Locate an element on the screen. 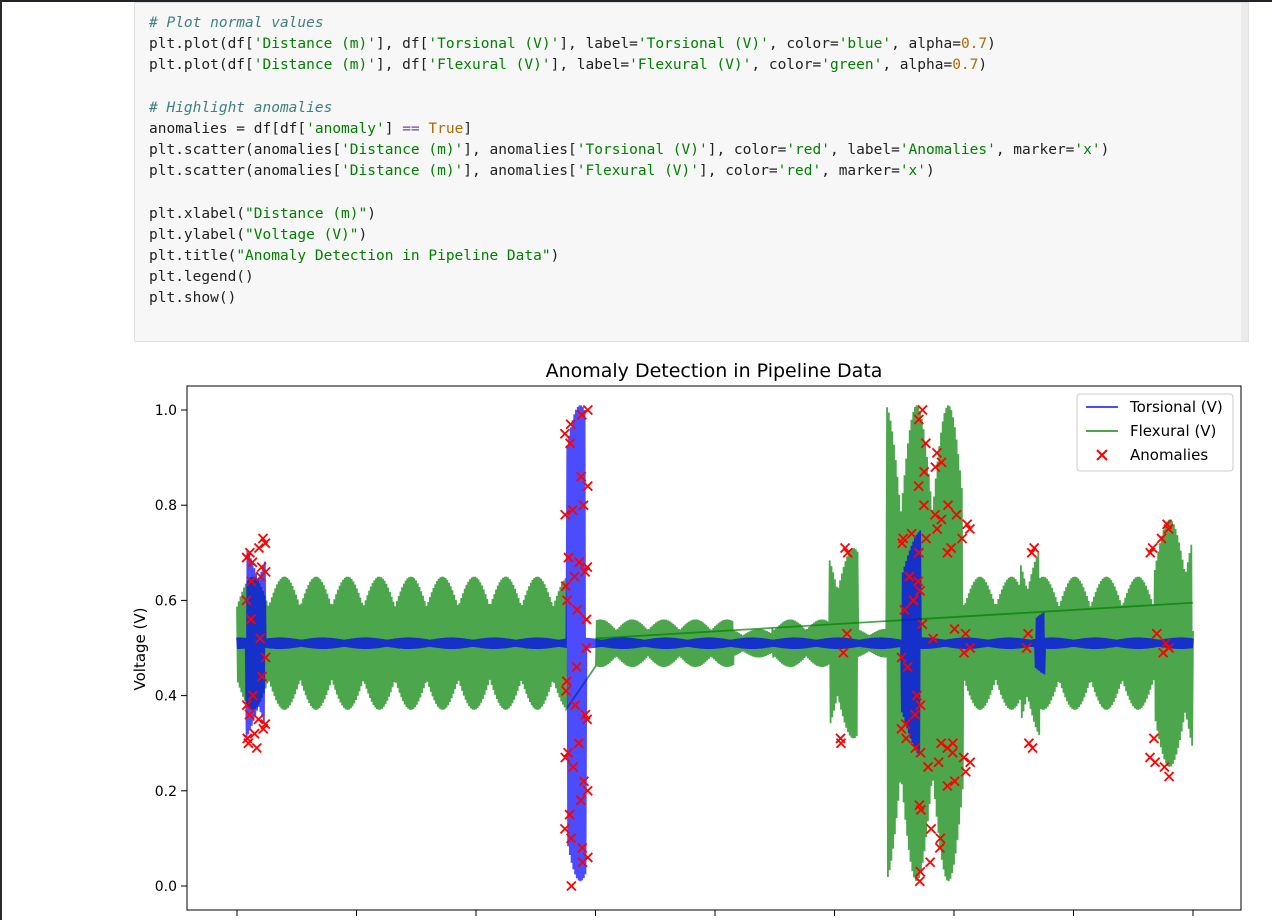  legend-label: Anomalies is located at coordinates (1169, 455).